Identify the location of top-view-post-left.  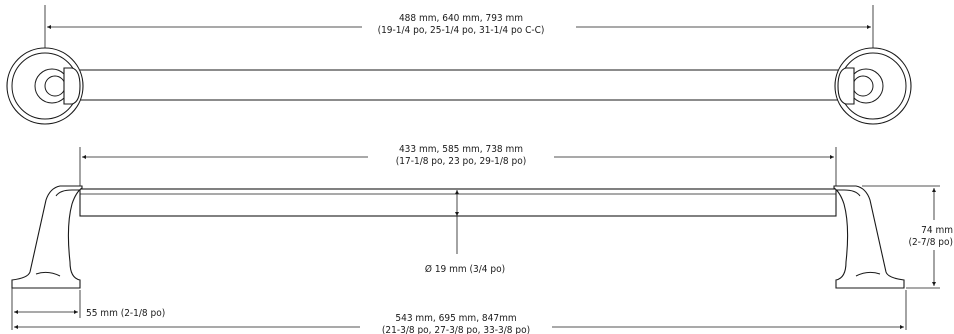
(45, 86).